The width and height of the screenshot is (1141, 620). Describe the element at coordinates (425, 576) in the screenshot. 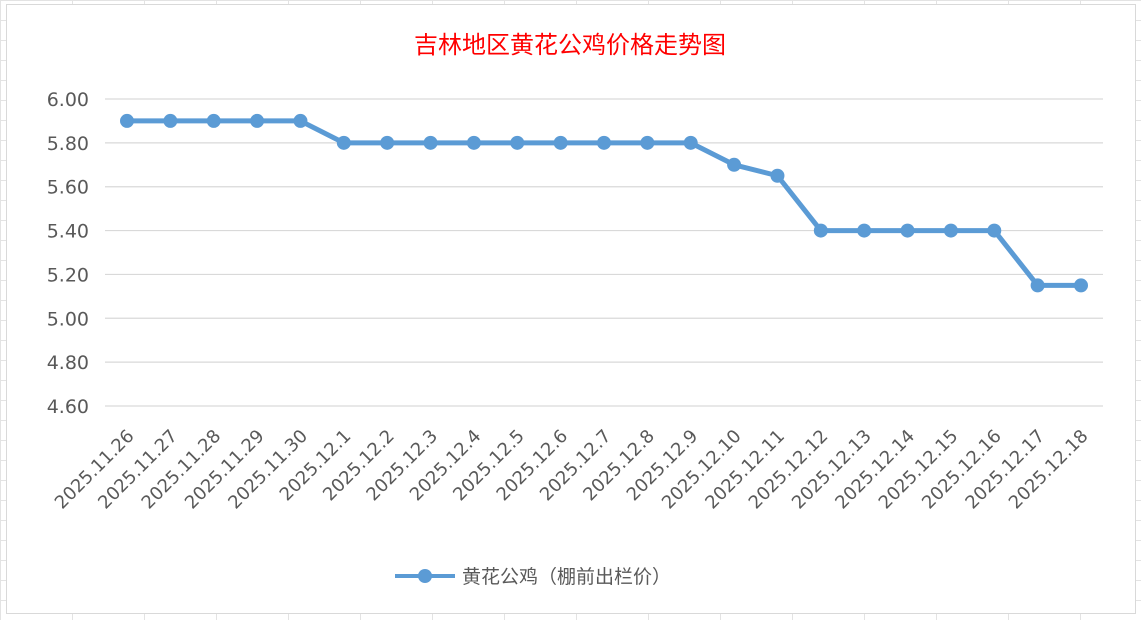

I see `legend-point-marker` at that location.